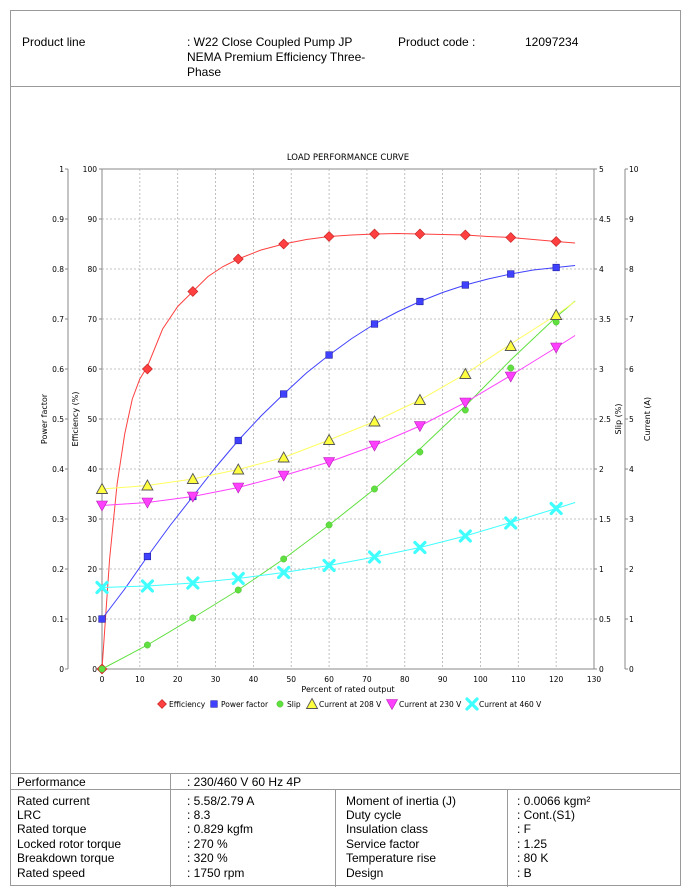 The height and width of the screenshot is (896, 692). What do you see at coordinates (546, 815) in the screenshot?
I see `duty-cycle-value: : Cont.(S1)` at bounding box center [546, 815].